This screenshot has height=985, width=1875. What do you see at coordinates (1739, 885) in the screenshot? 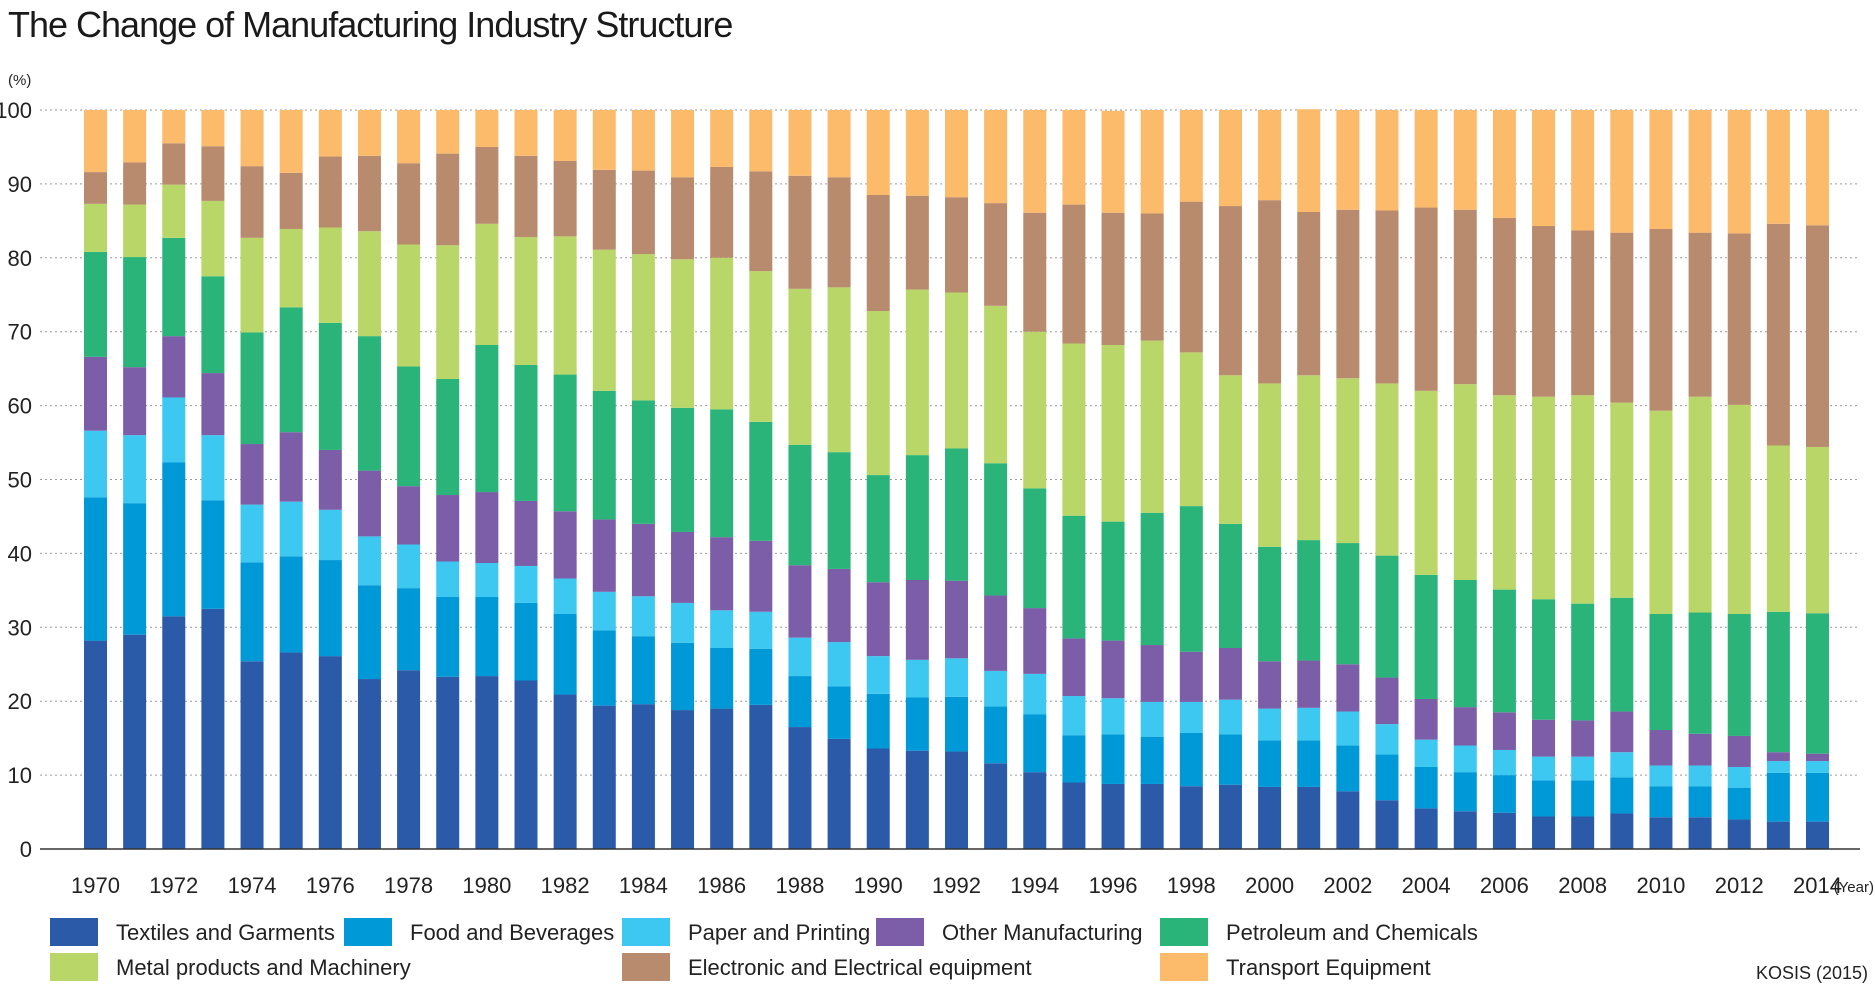
I see `x-tick-label: 2012` at bounding box center [1739, 885].